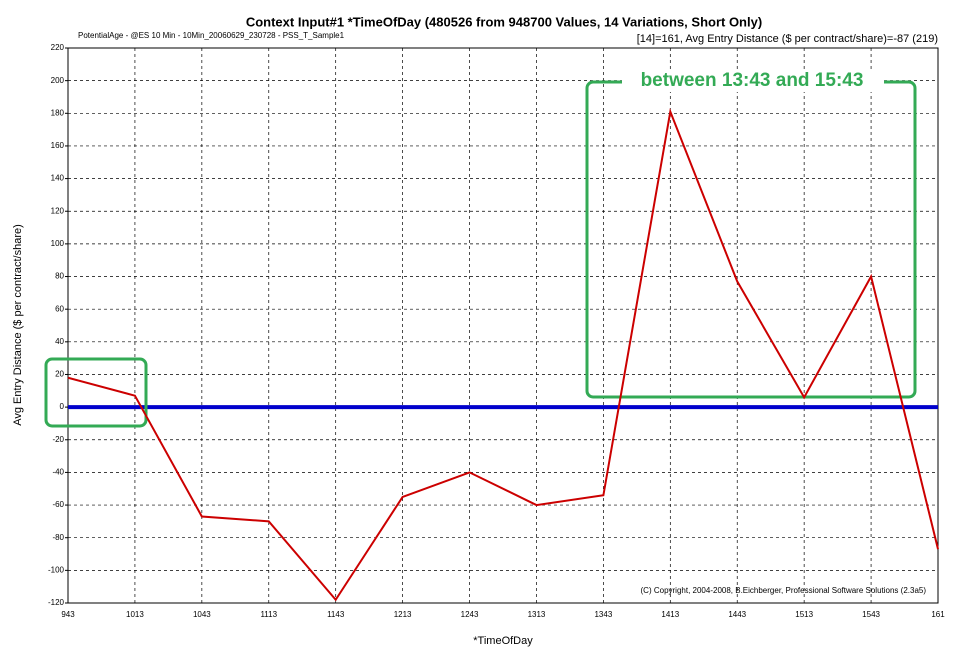 The width and height of the screenshot is (965, 650). Describe the element at coordinates (58, 80) in the screenshot. I see `y-tick-label: 200` at that location.